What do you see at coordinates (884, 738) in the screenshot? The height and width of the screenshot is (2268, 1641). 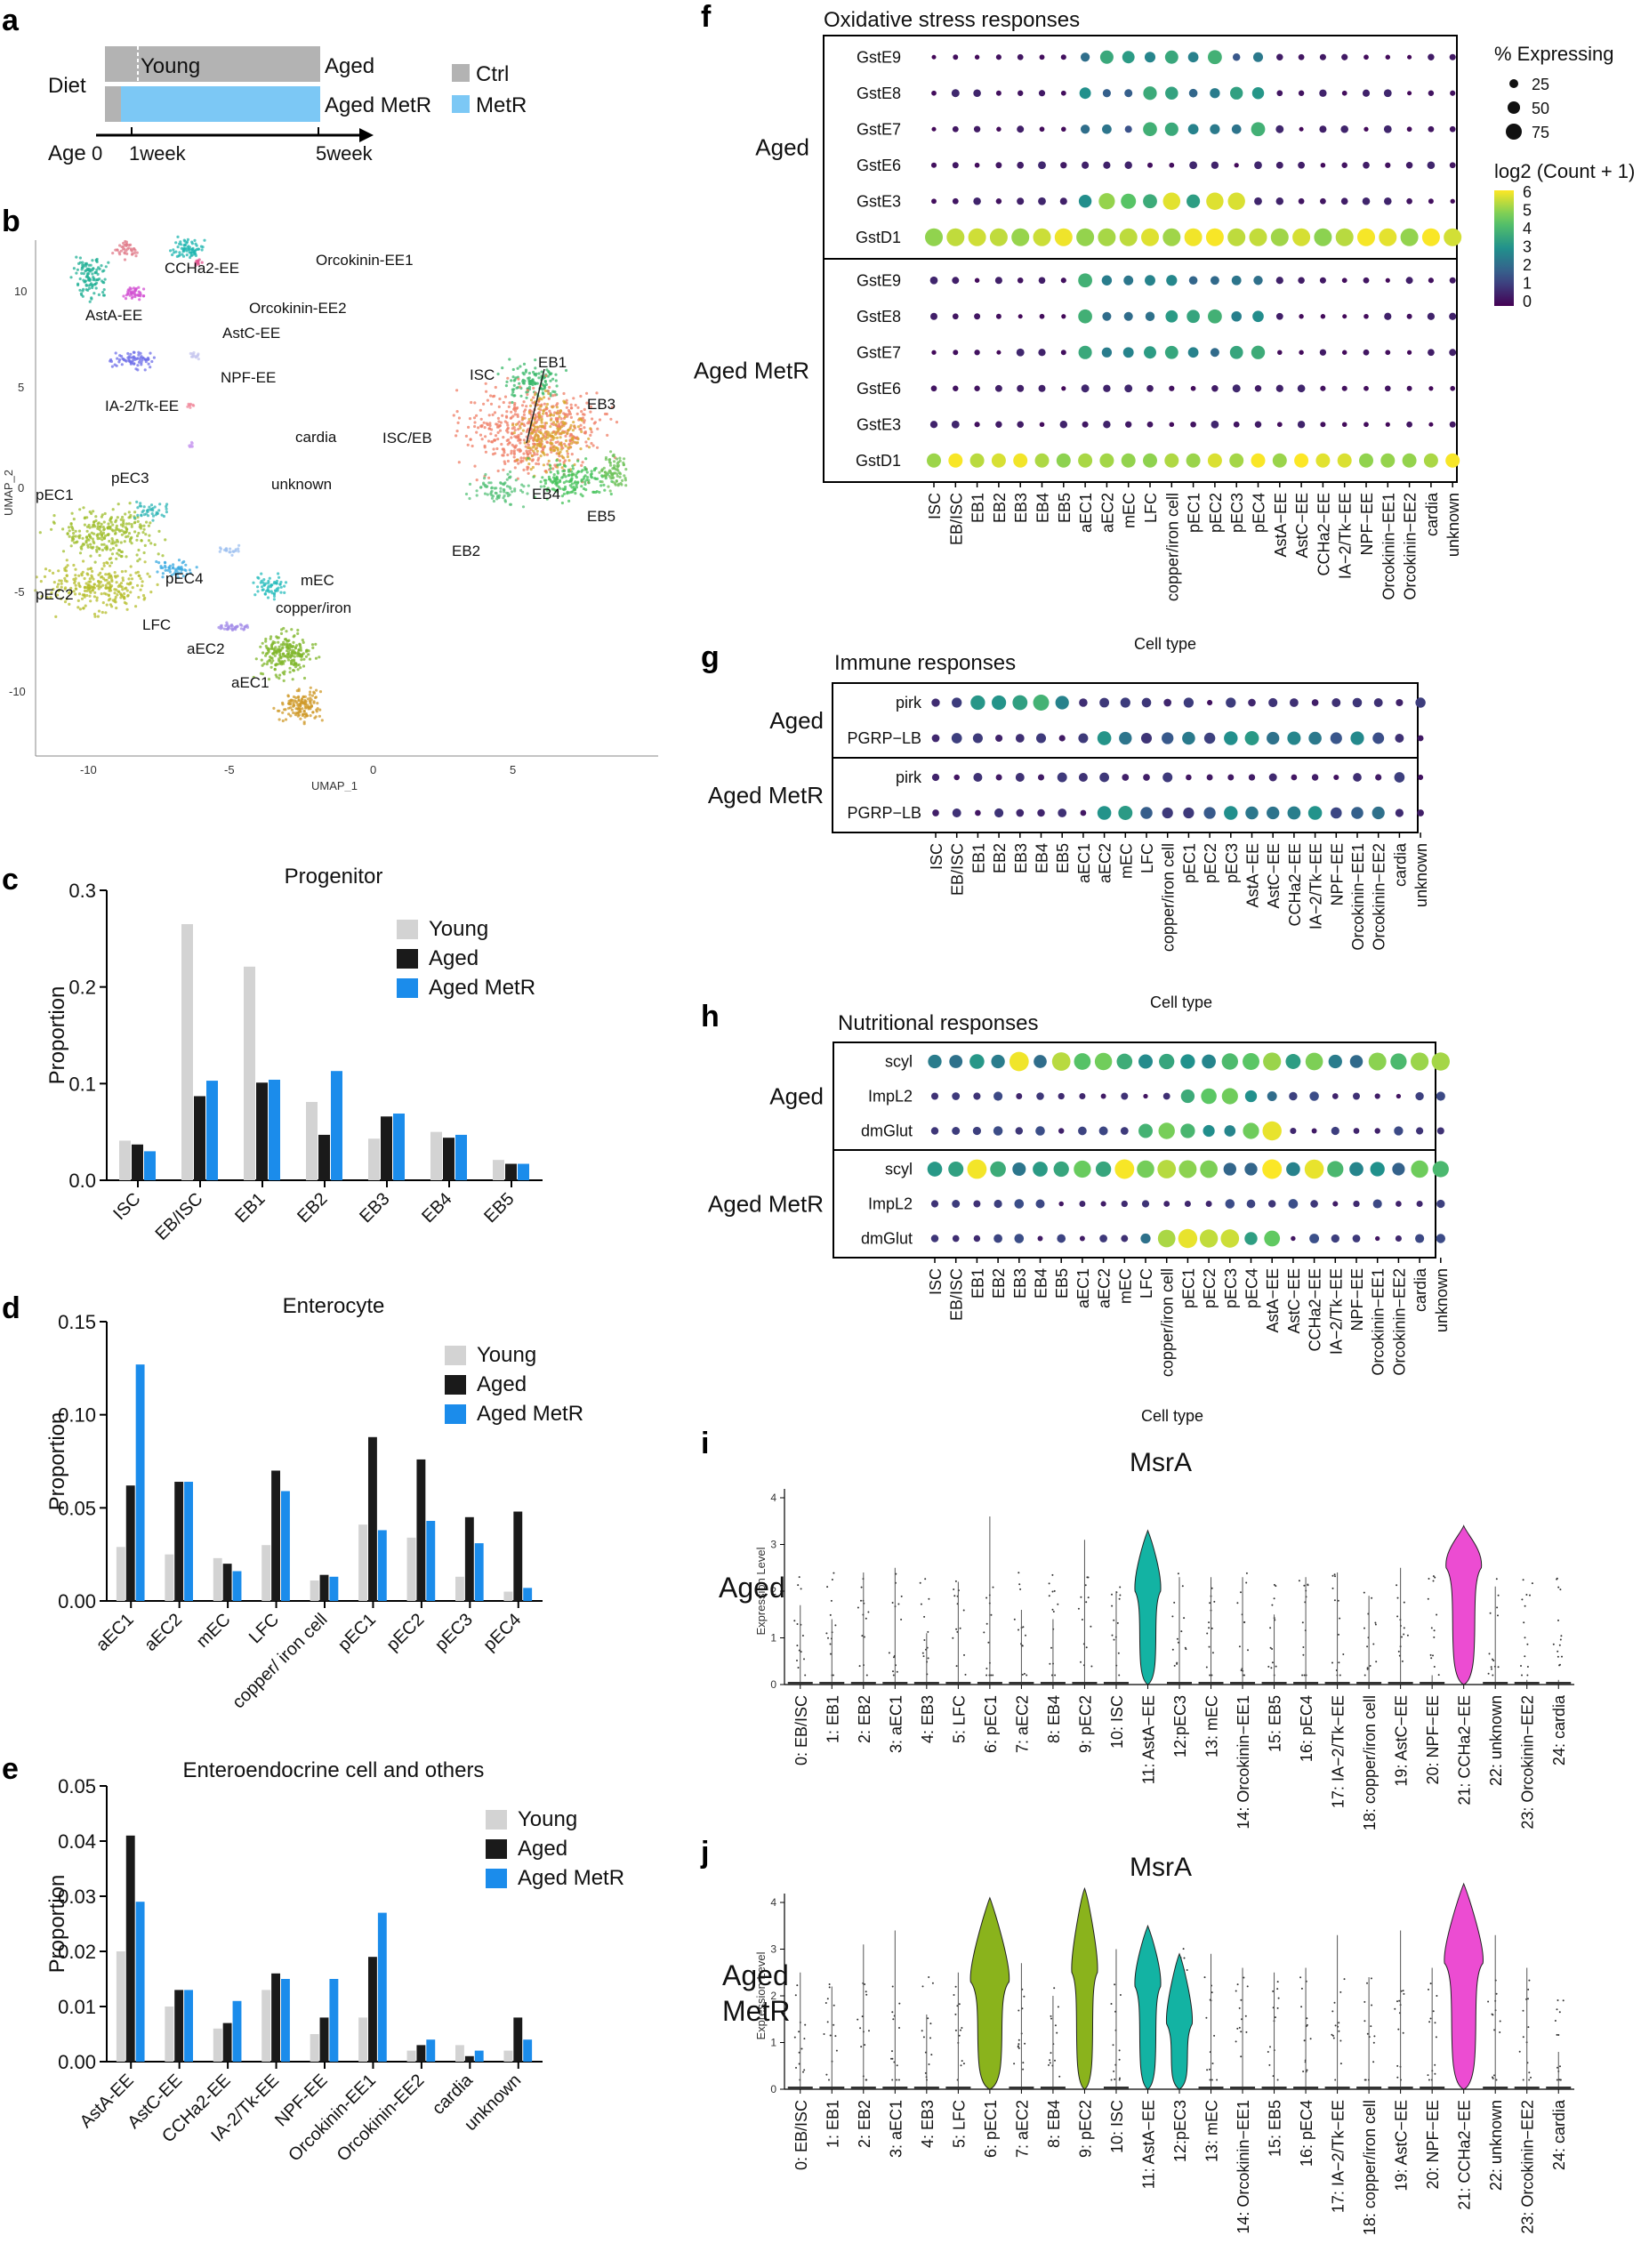 I see `dotplot-gene-label: PGRP−LB` at bounding box center [884, 738].